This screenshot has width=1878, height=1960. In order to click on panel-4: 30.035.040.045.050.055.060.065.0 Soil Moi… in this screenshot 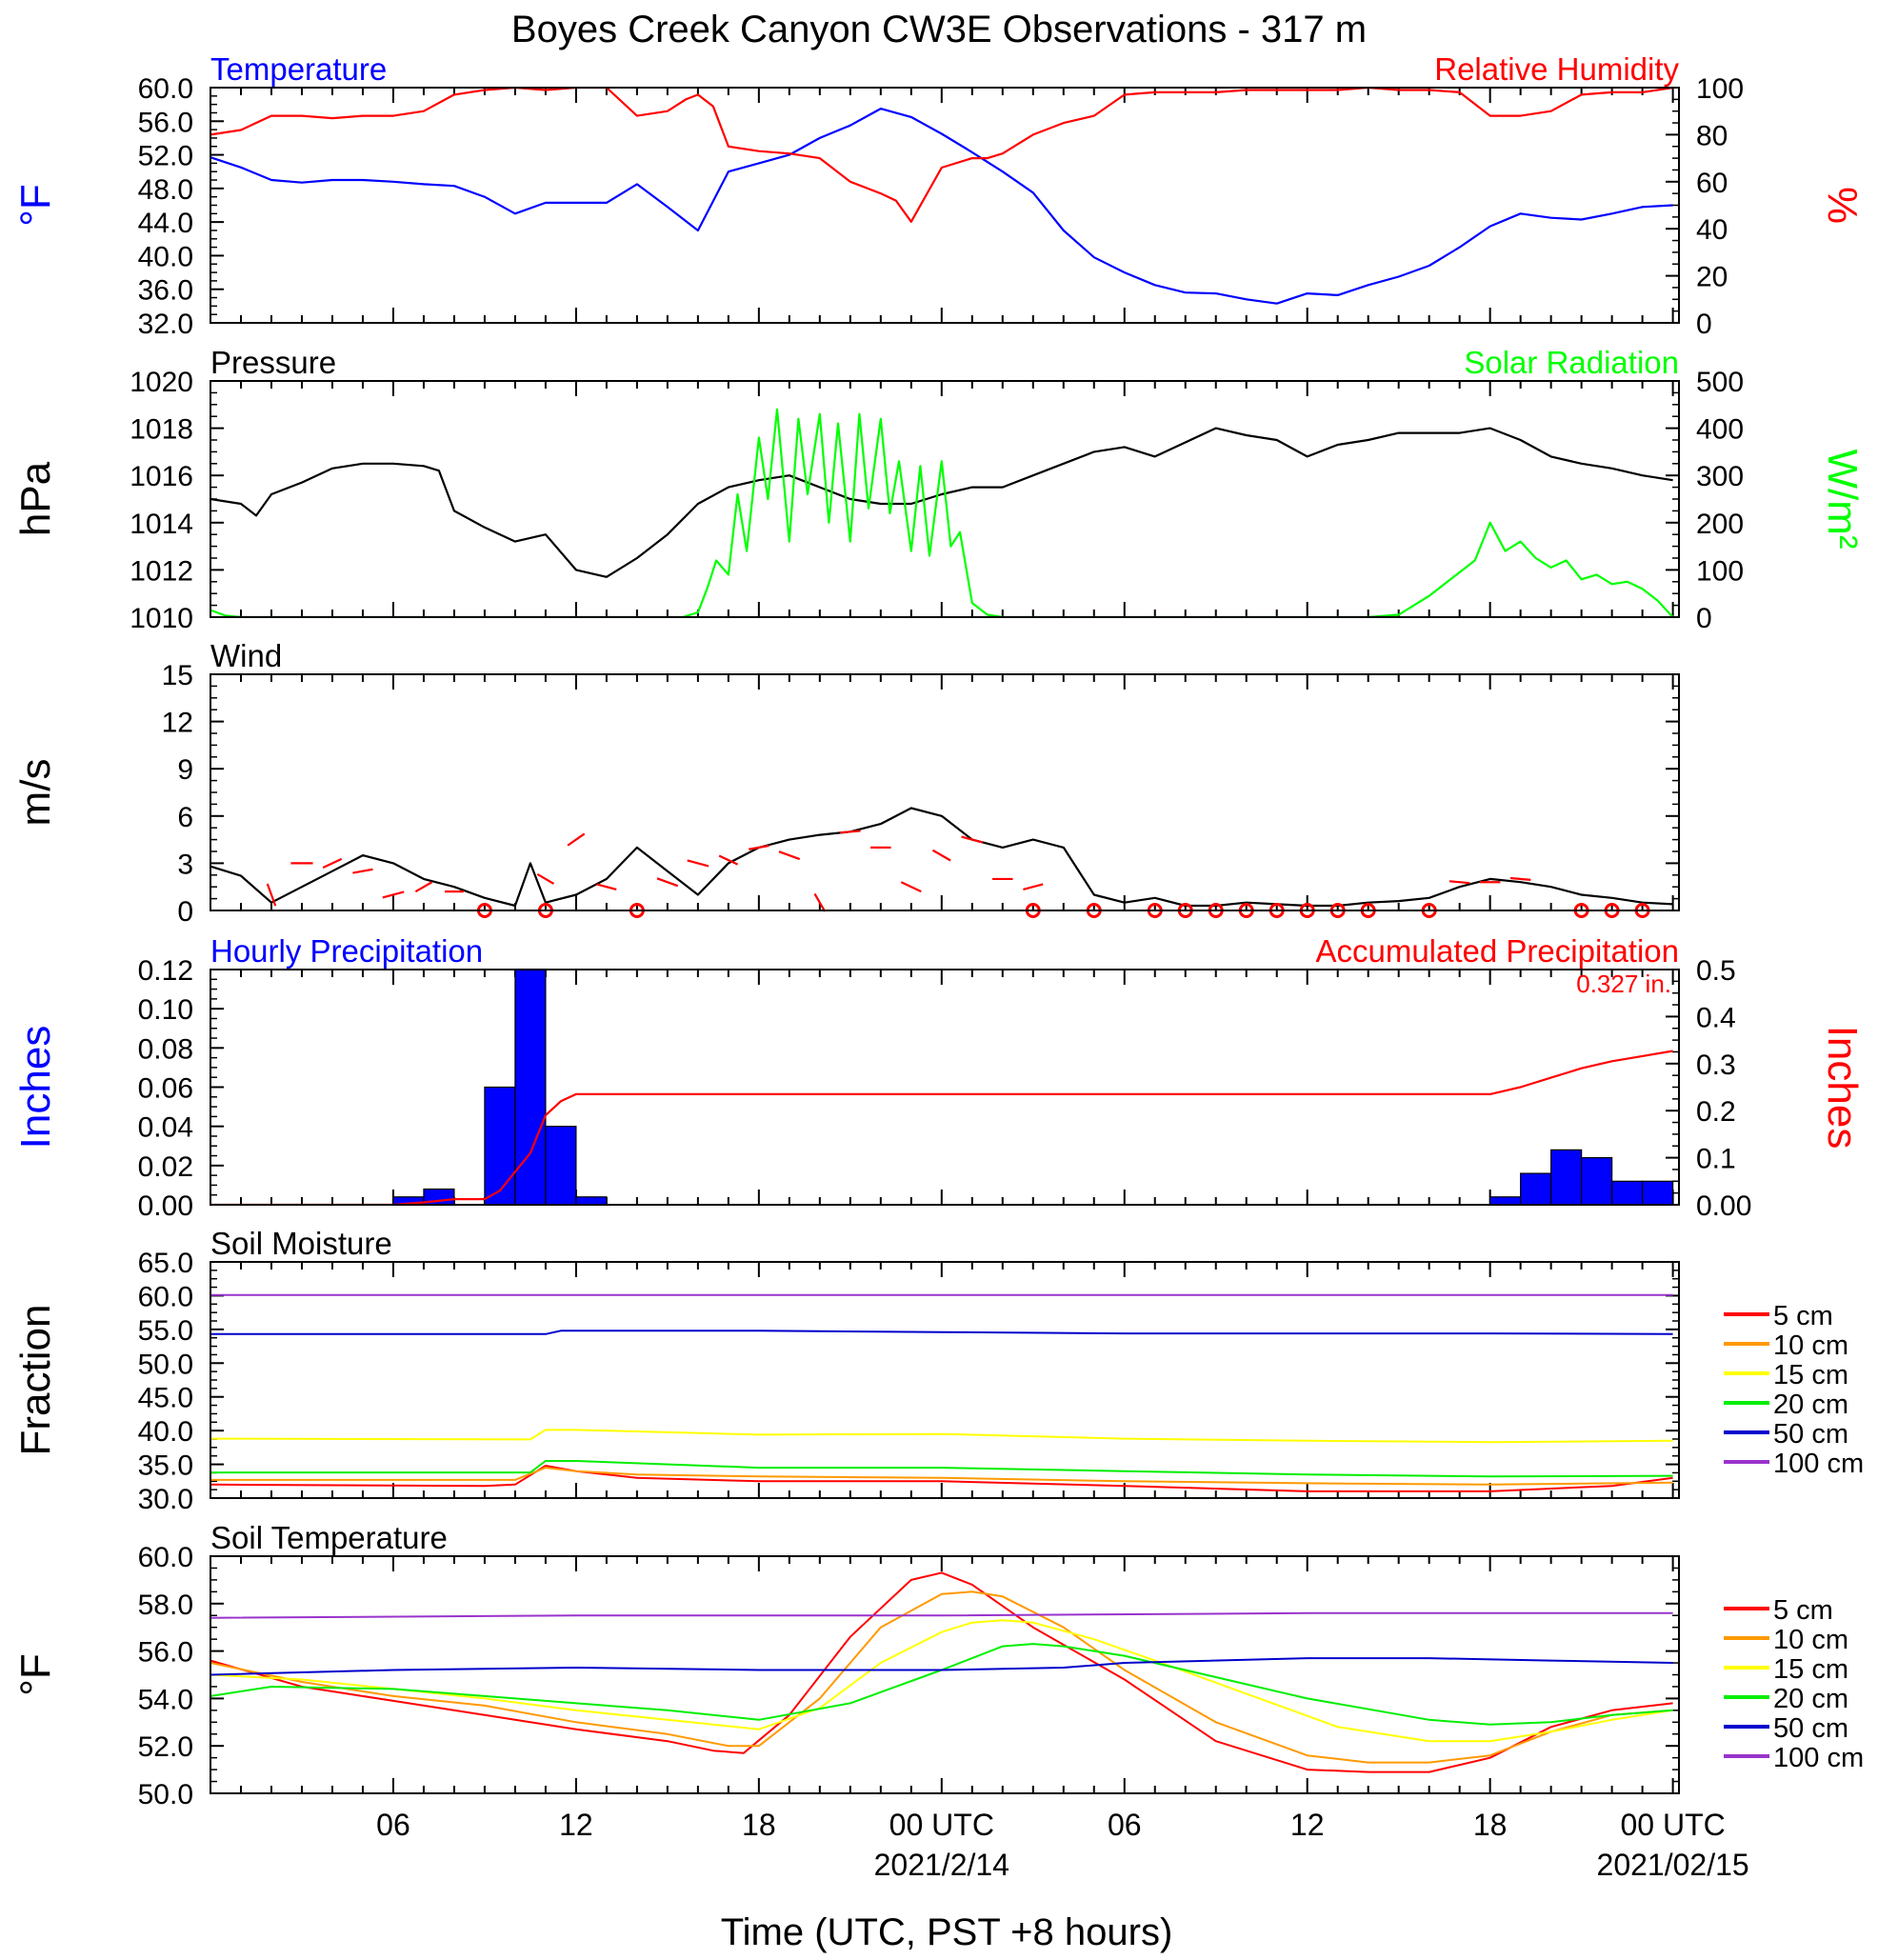, I will do `click(938, 1370)`.